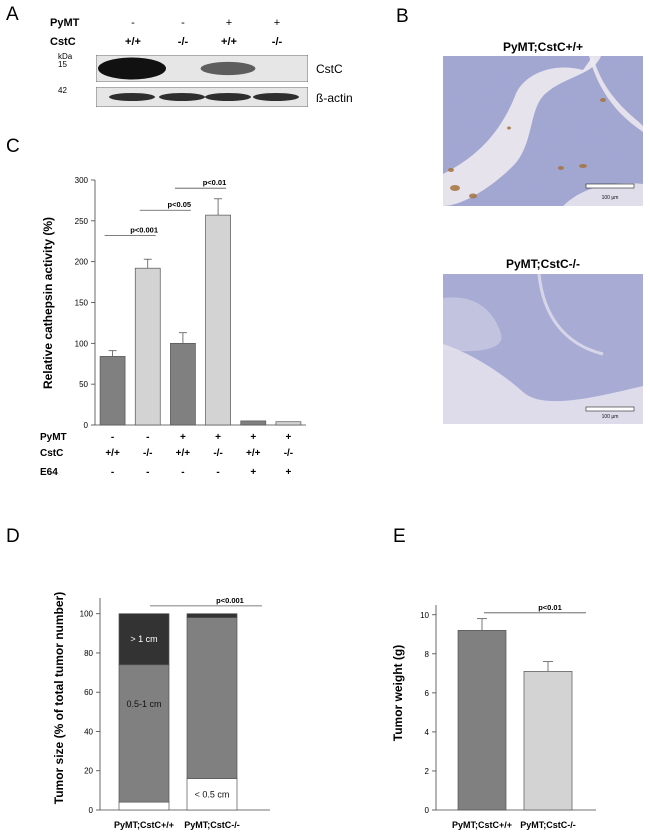 The image size is (650, 839). Describe the element at coordinates (133, 42) in the screenshot. I see `lane-1-cstc: +/+` at that location.